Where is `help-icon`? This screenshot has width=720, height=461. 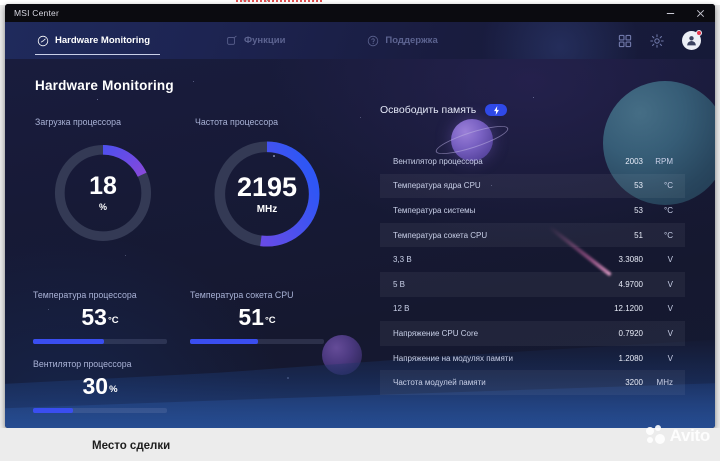
help-icon is located at coordinates (373, 40).